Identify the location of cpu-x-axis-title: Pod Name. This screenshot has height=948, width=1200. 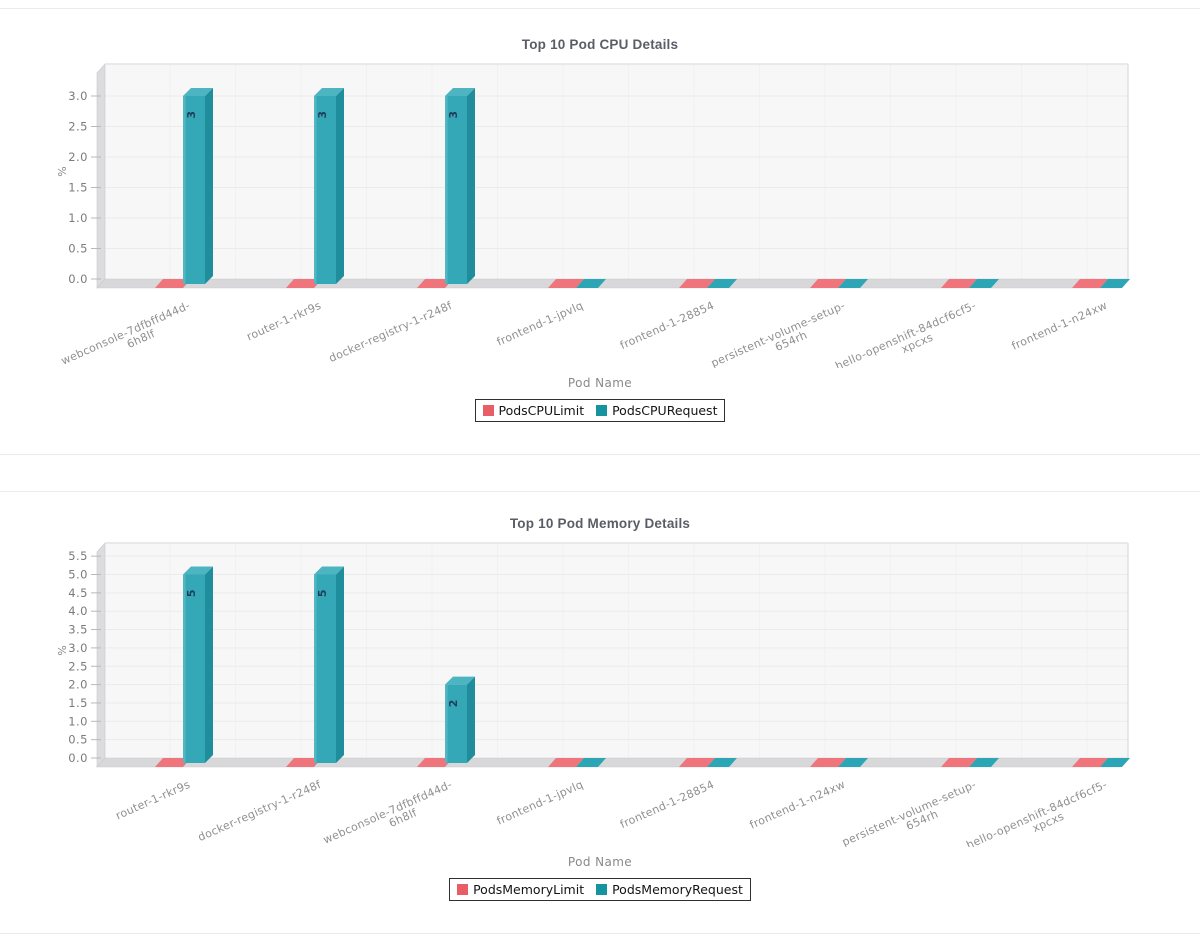
(600, 383).